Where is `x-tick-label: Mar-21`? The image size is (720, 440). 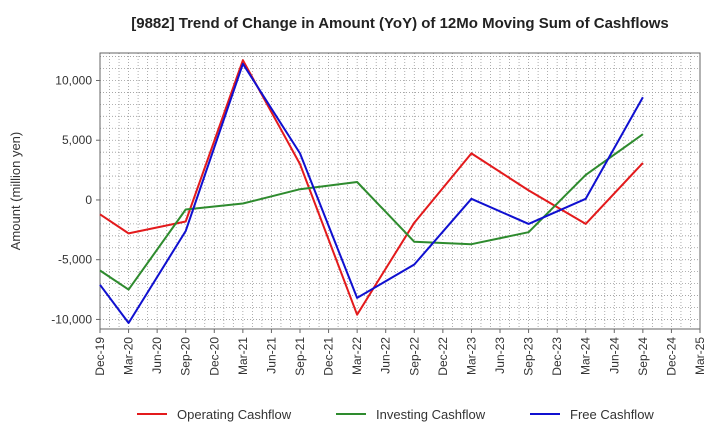
x-tick-label: Mar-21 is located at coordinates (243, 356).